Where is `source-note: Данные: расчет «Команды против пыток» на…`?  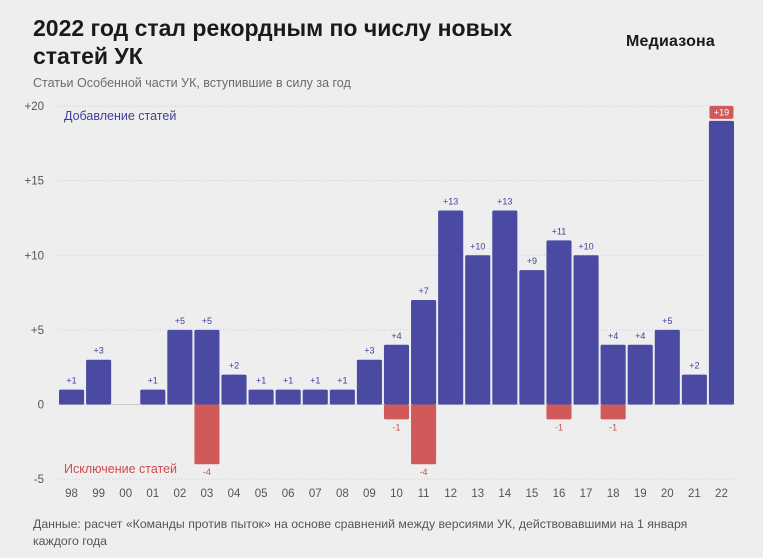
source-note: Данные: расчет «Команды против пыток» на… is located at coordinates (360, 532).